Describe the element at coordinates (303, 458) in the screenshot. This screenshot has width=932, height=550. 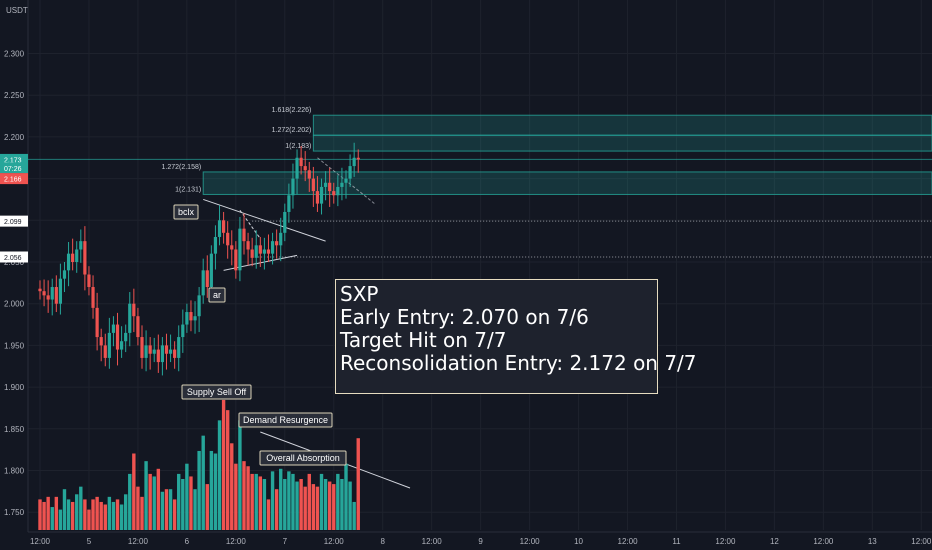
I see `annotation-box` at that location.